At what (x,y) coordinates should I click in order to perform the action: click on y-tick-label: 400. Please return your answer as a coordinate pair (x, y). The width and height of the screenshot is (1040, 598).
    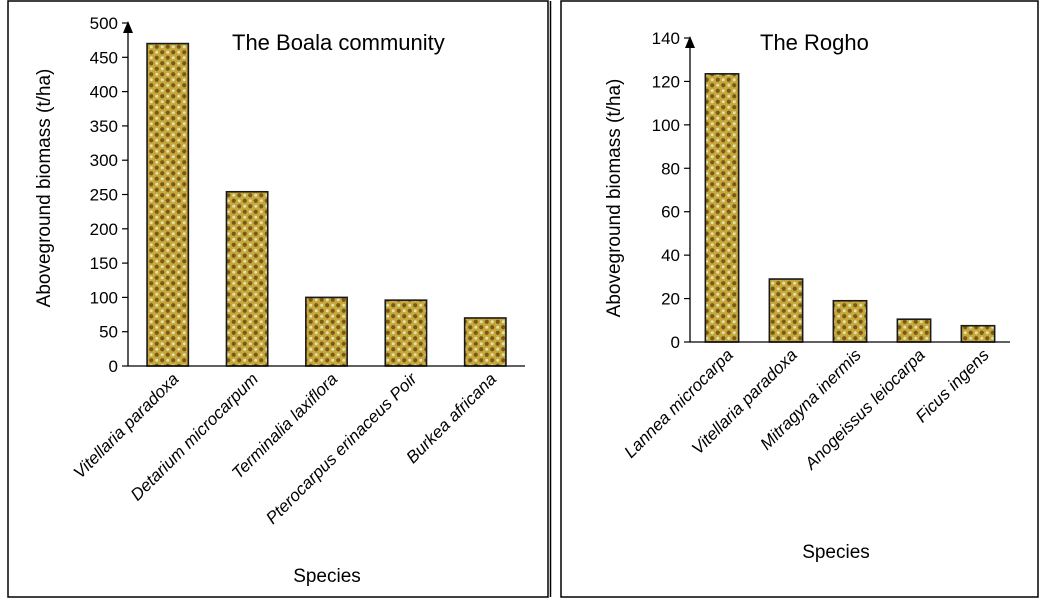
    Looking at the image, I should click on (104, 92).